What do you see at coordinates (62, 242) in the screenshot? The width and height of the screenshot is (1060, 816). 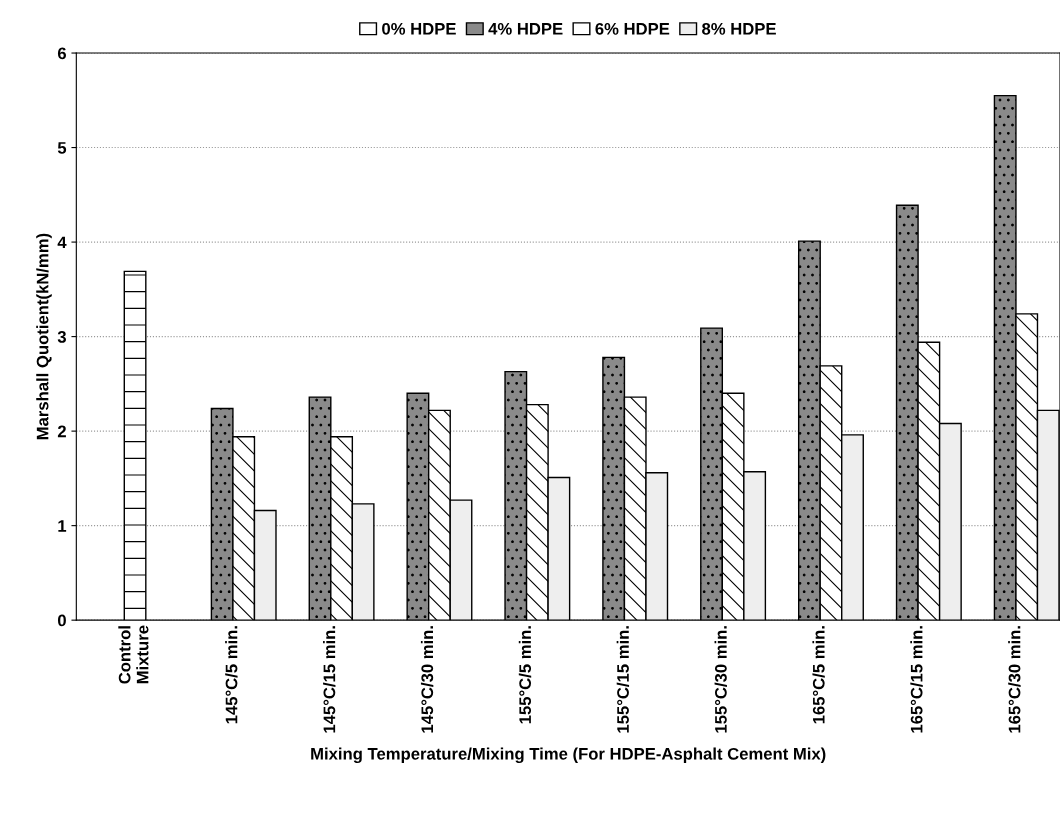 I see `y-tick-label: 4` at bounding box center [62, 242].